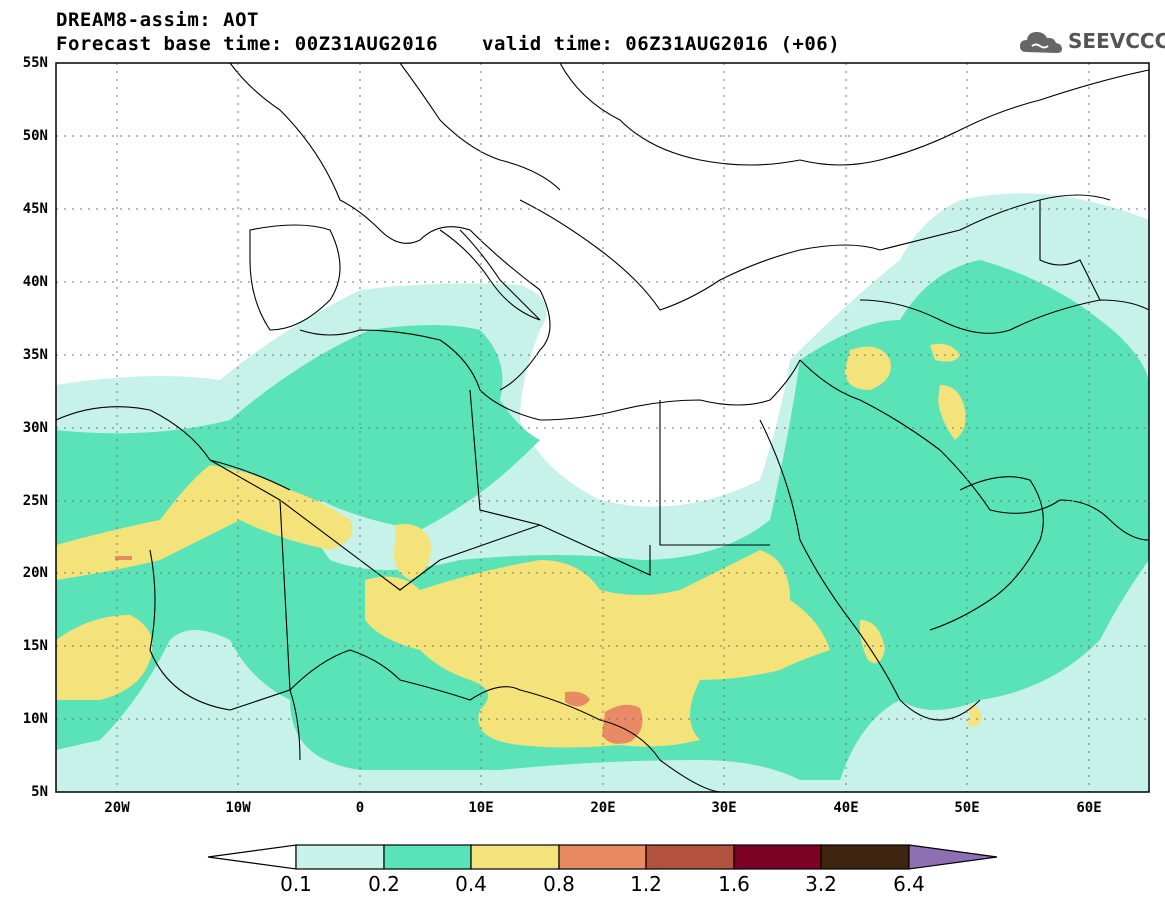  I want to click on lat-label: 20N, so click(35, 573).